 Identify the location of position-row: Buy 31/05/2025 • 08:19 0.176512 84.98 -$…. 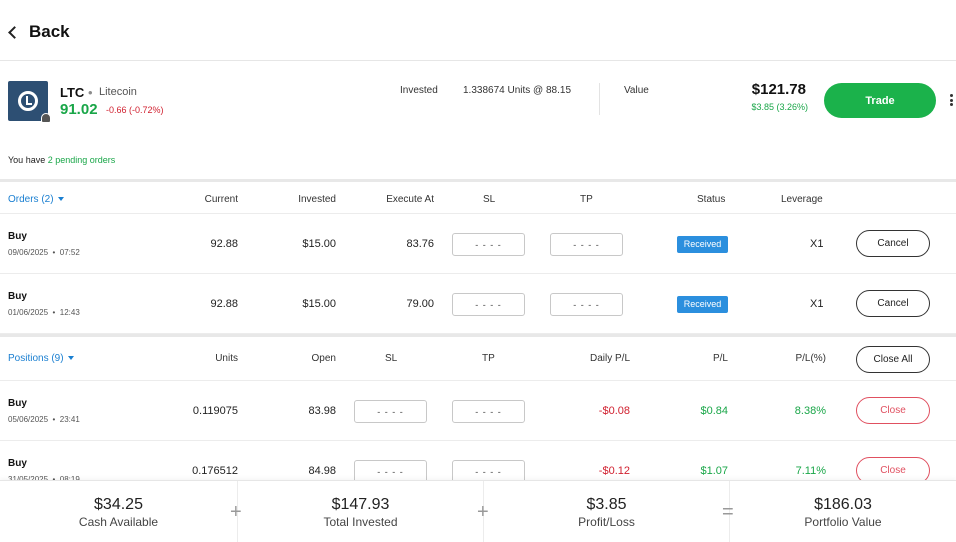
(478, 471).